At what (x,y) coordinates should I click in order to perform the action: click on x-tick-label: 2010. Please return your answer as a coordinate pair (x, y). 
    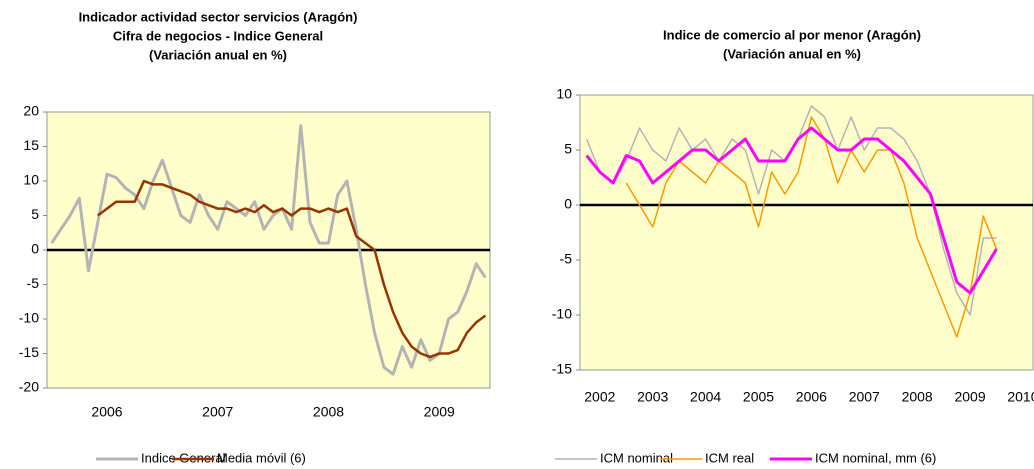
    Looking at the image, I should click on (1020, 397).